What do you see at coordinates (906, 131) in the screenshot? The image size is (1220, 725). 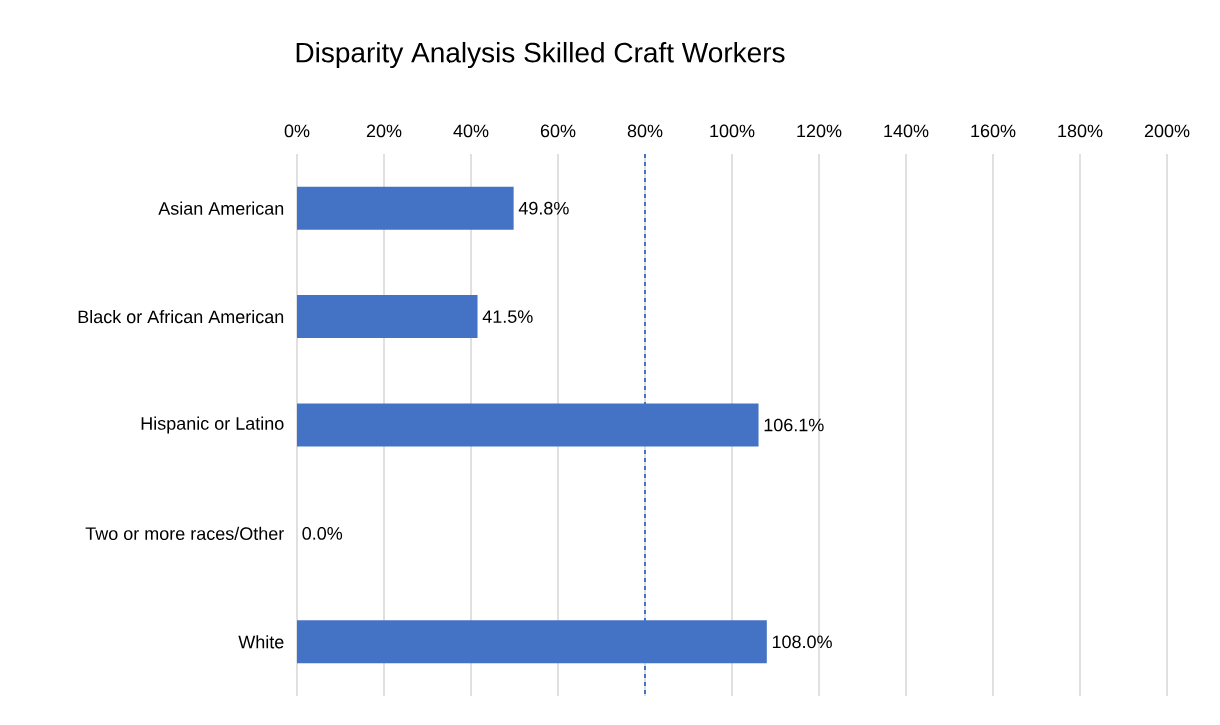 I see `x-tick-label: 140%` at bounding box center [906, 131].